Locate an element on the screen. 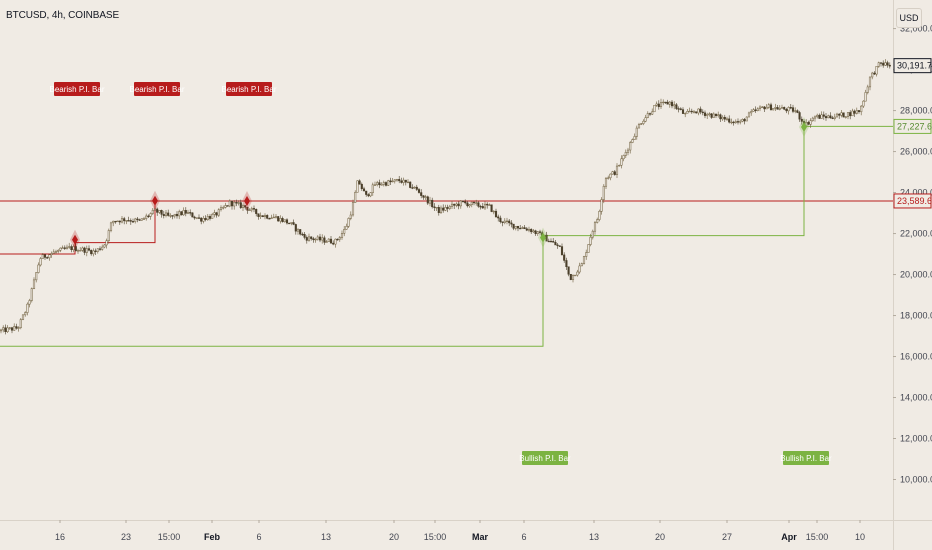 The height and width of the screenshot is (550, 932). y-tick-label: 28,000.00 is located at coordinates (916, 111).